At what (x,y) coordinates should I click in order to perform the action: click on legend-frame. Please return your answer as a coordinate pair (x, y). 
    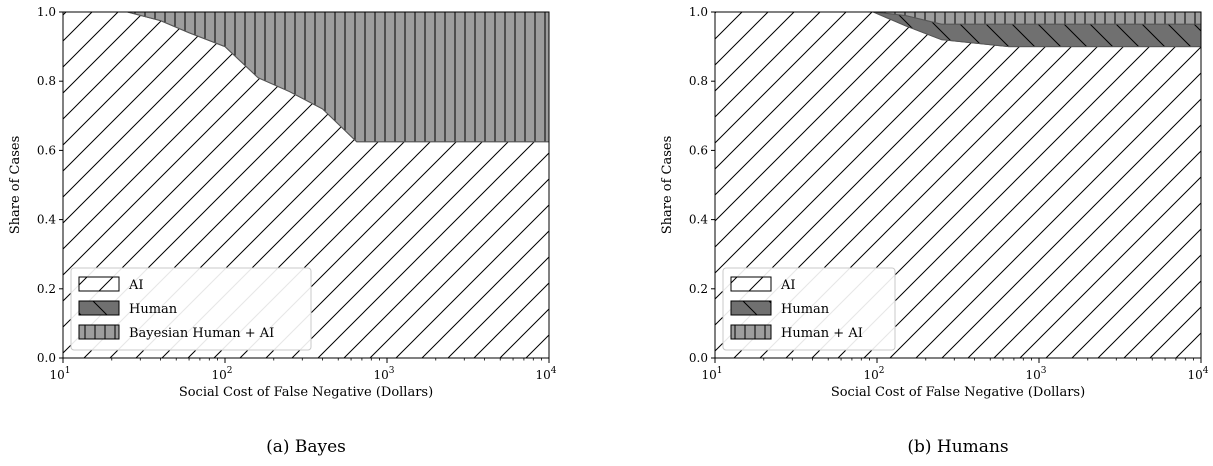
    Looking at the image, I should click on (191, 309).